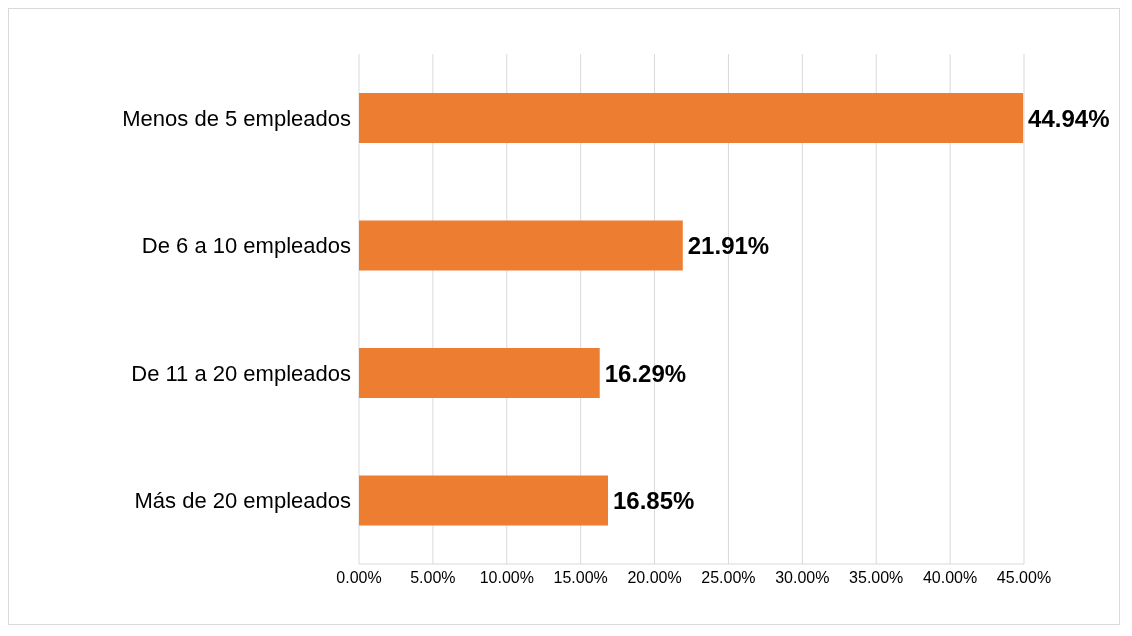 The height and width of the screenshot is (636, 1132). Describe the element at coordinates (654, 501) in the screenshot. I see `data-label: 16.85%` at that location.